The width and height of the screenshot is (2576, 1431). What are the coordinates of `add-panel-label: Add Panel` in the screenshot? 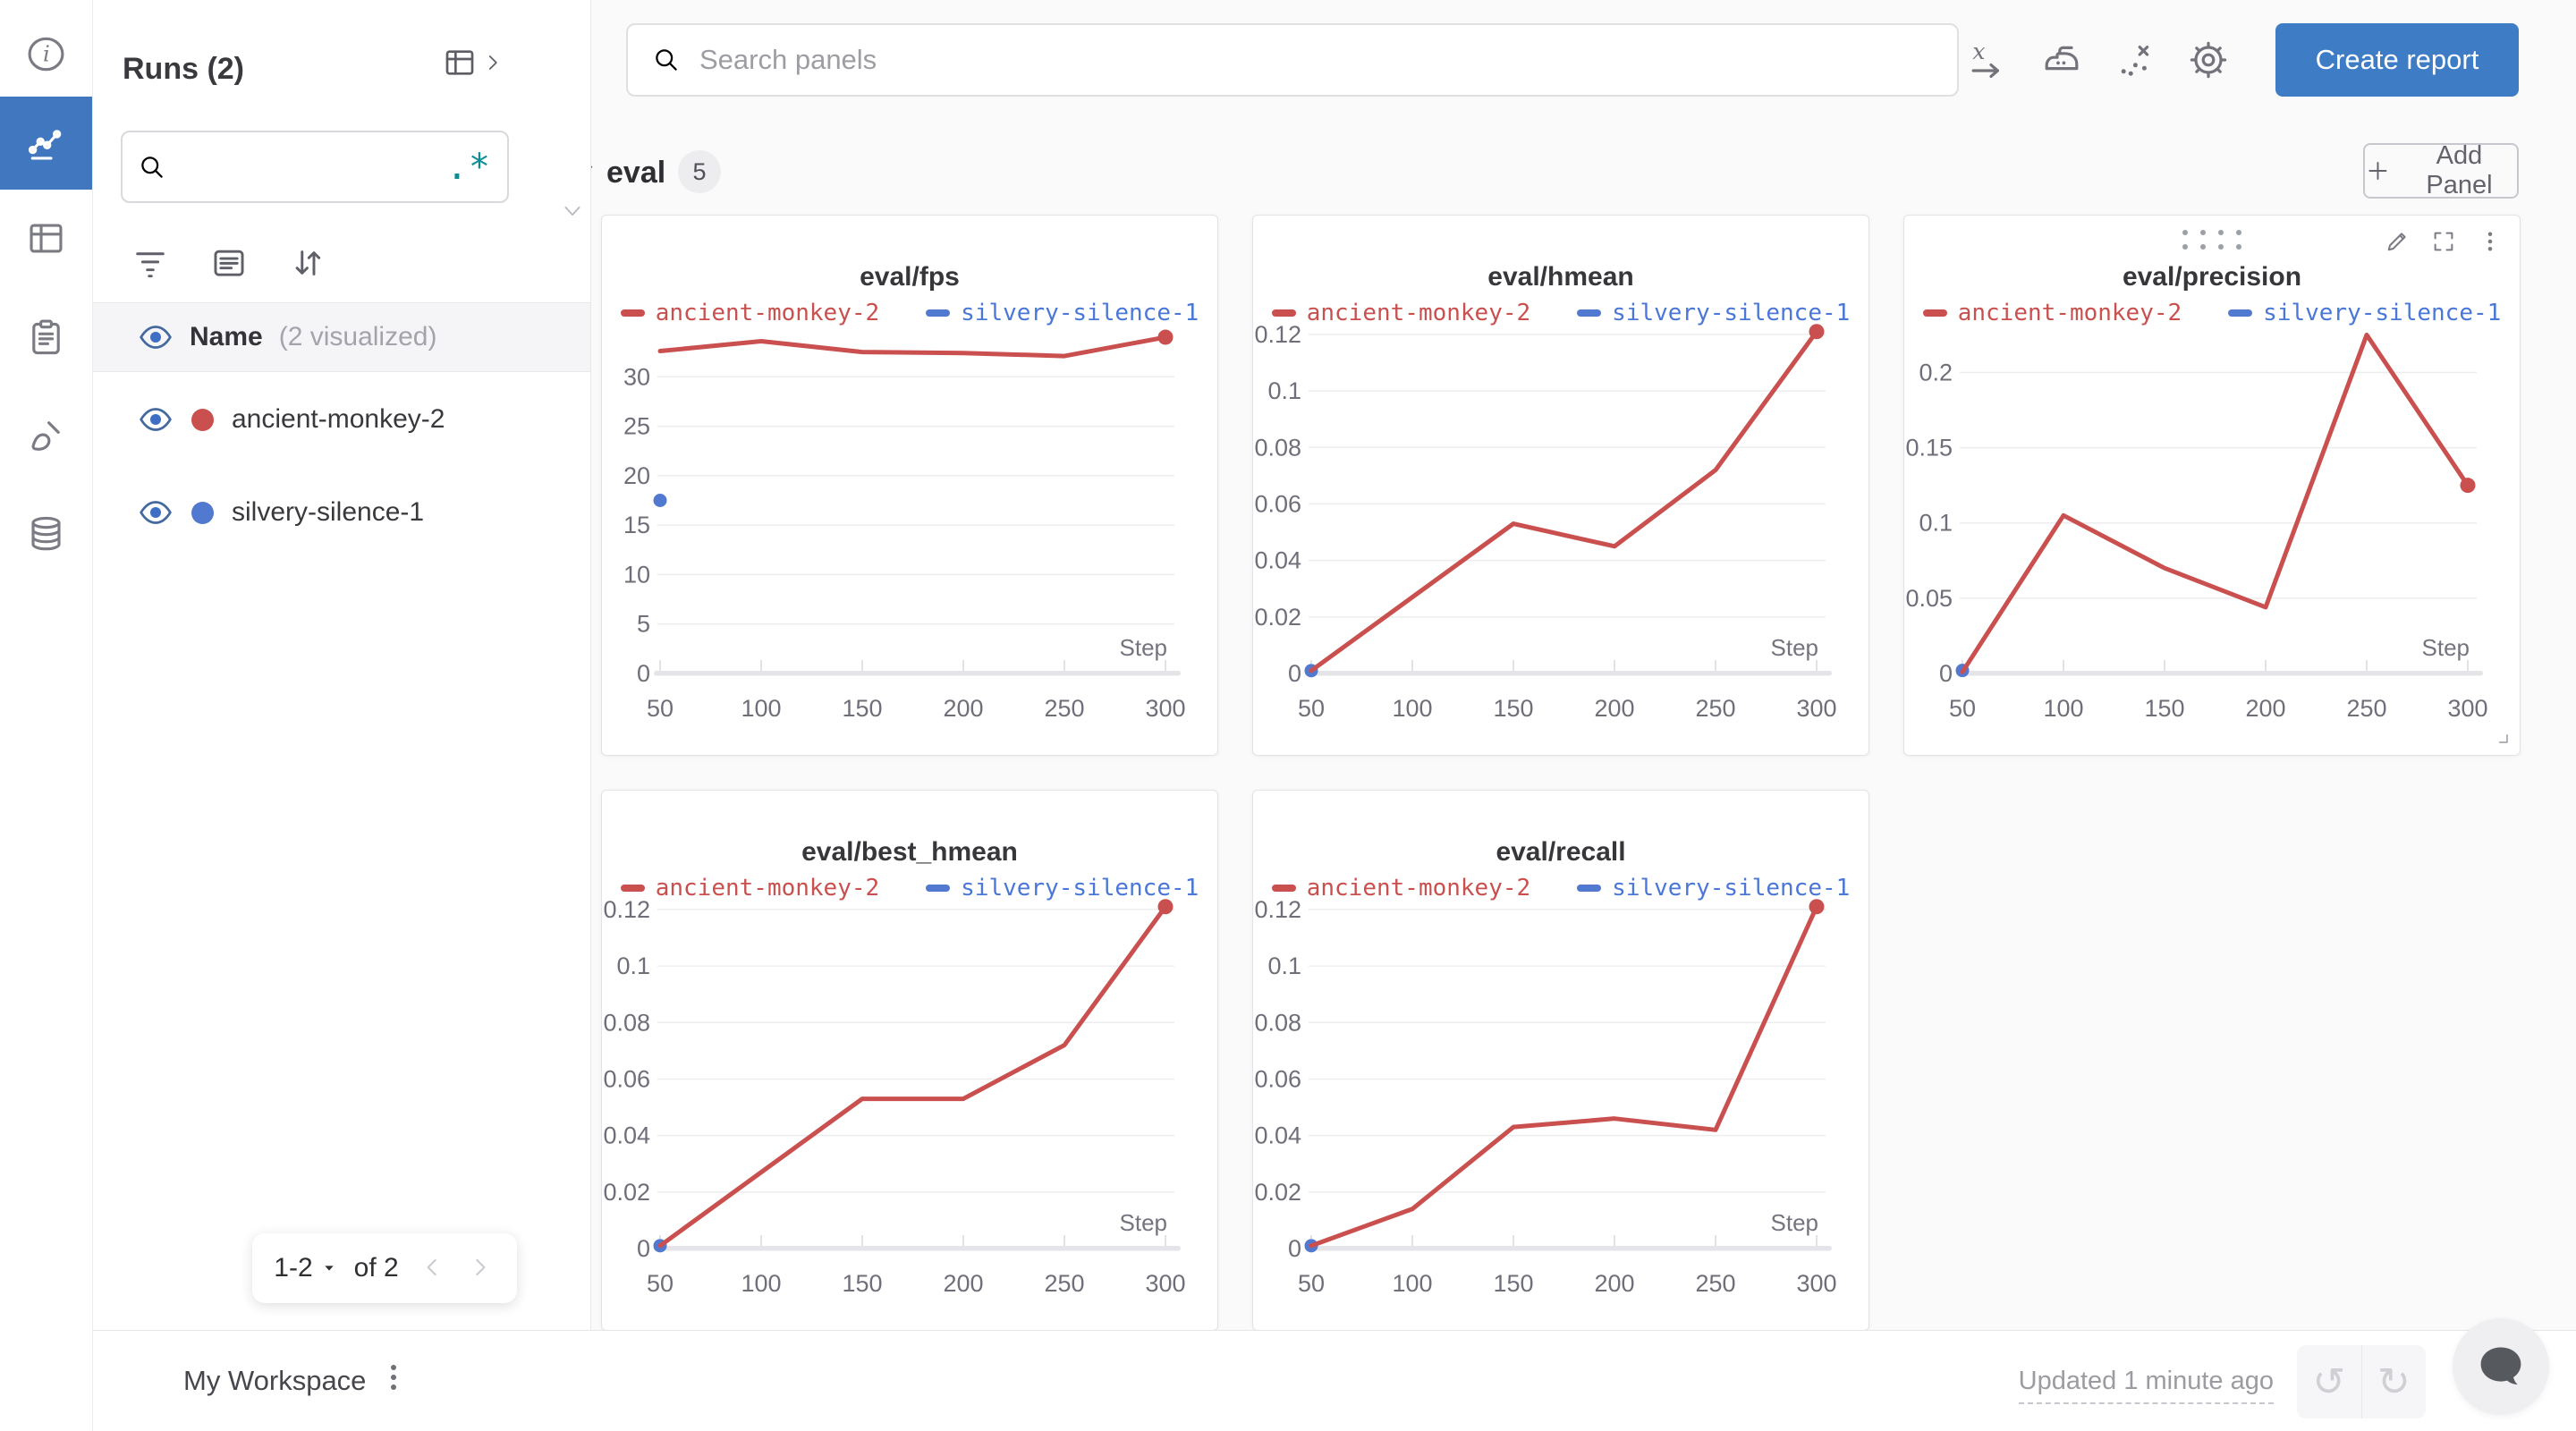 It's located at (2459, 170).